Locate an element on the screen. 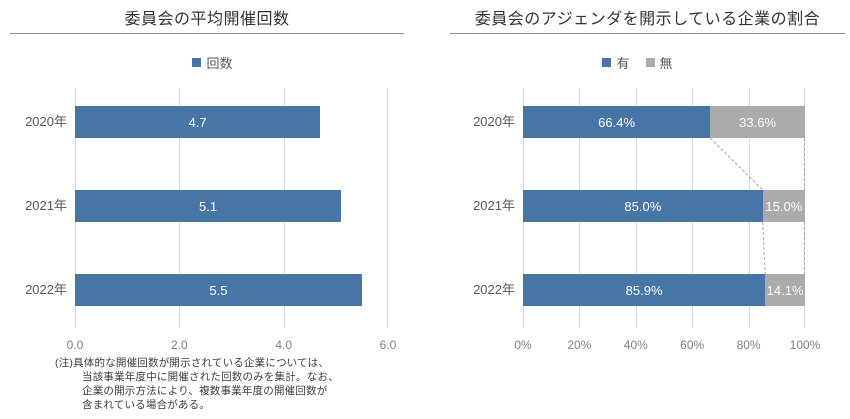 The height and width of the screenshot is (419, 850). bar-value-label: 85.0% is located at coordinates (643, 206).